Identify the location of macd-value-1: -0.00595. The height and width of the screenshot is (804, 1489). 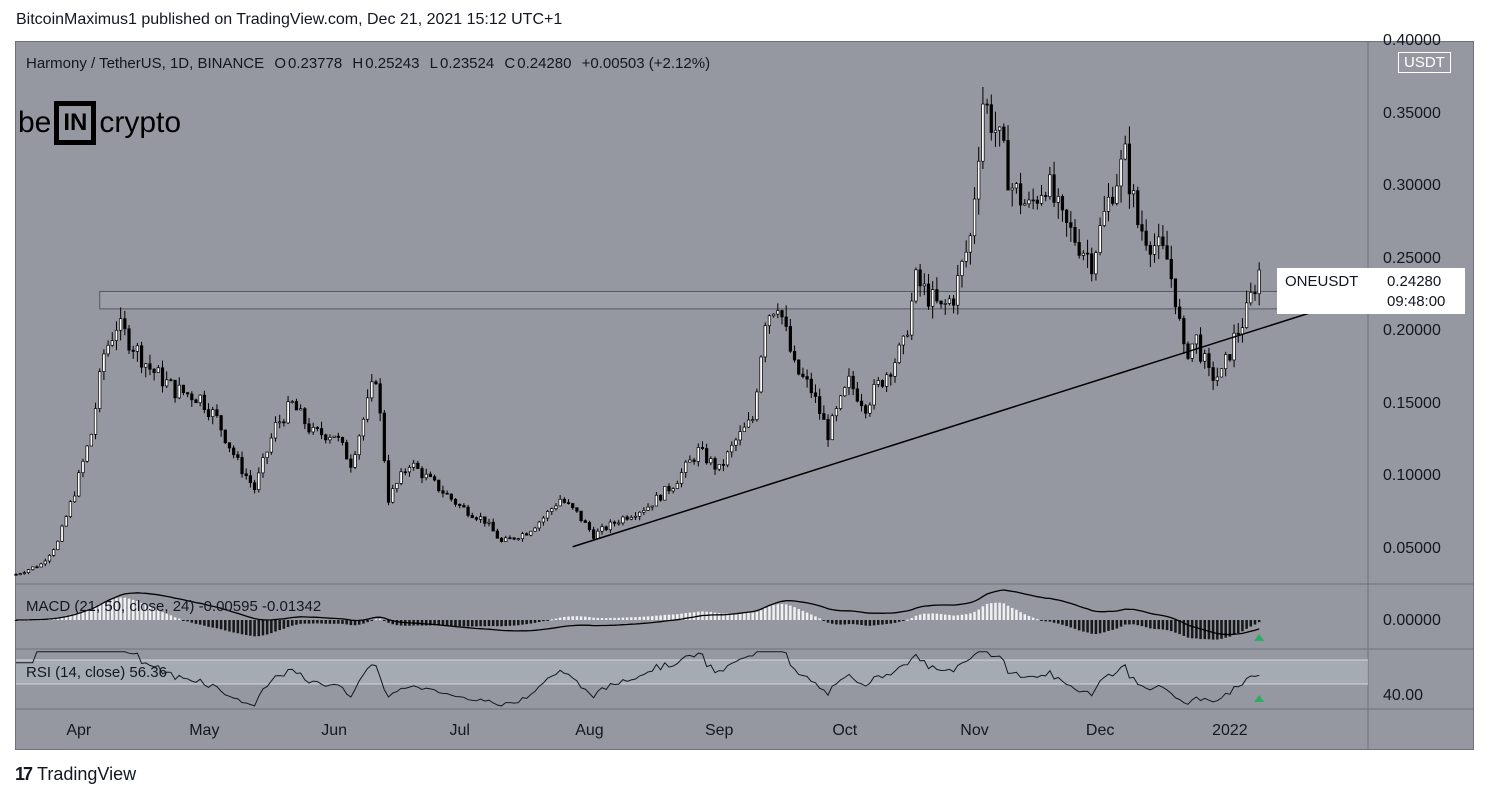
(228, 606).